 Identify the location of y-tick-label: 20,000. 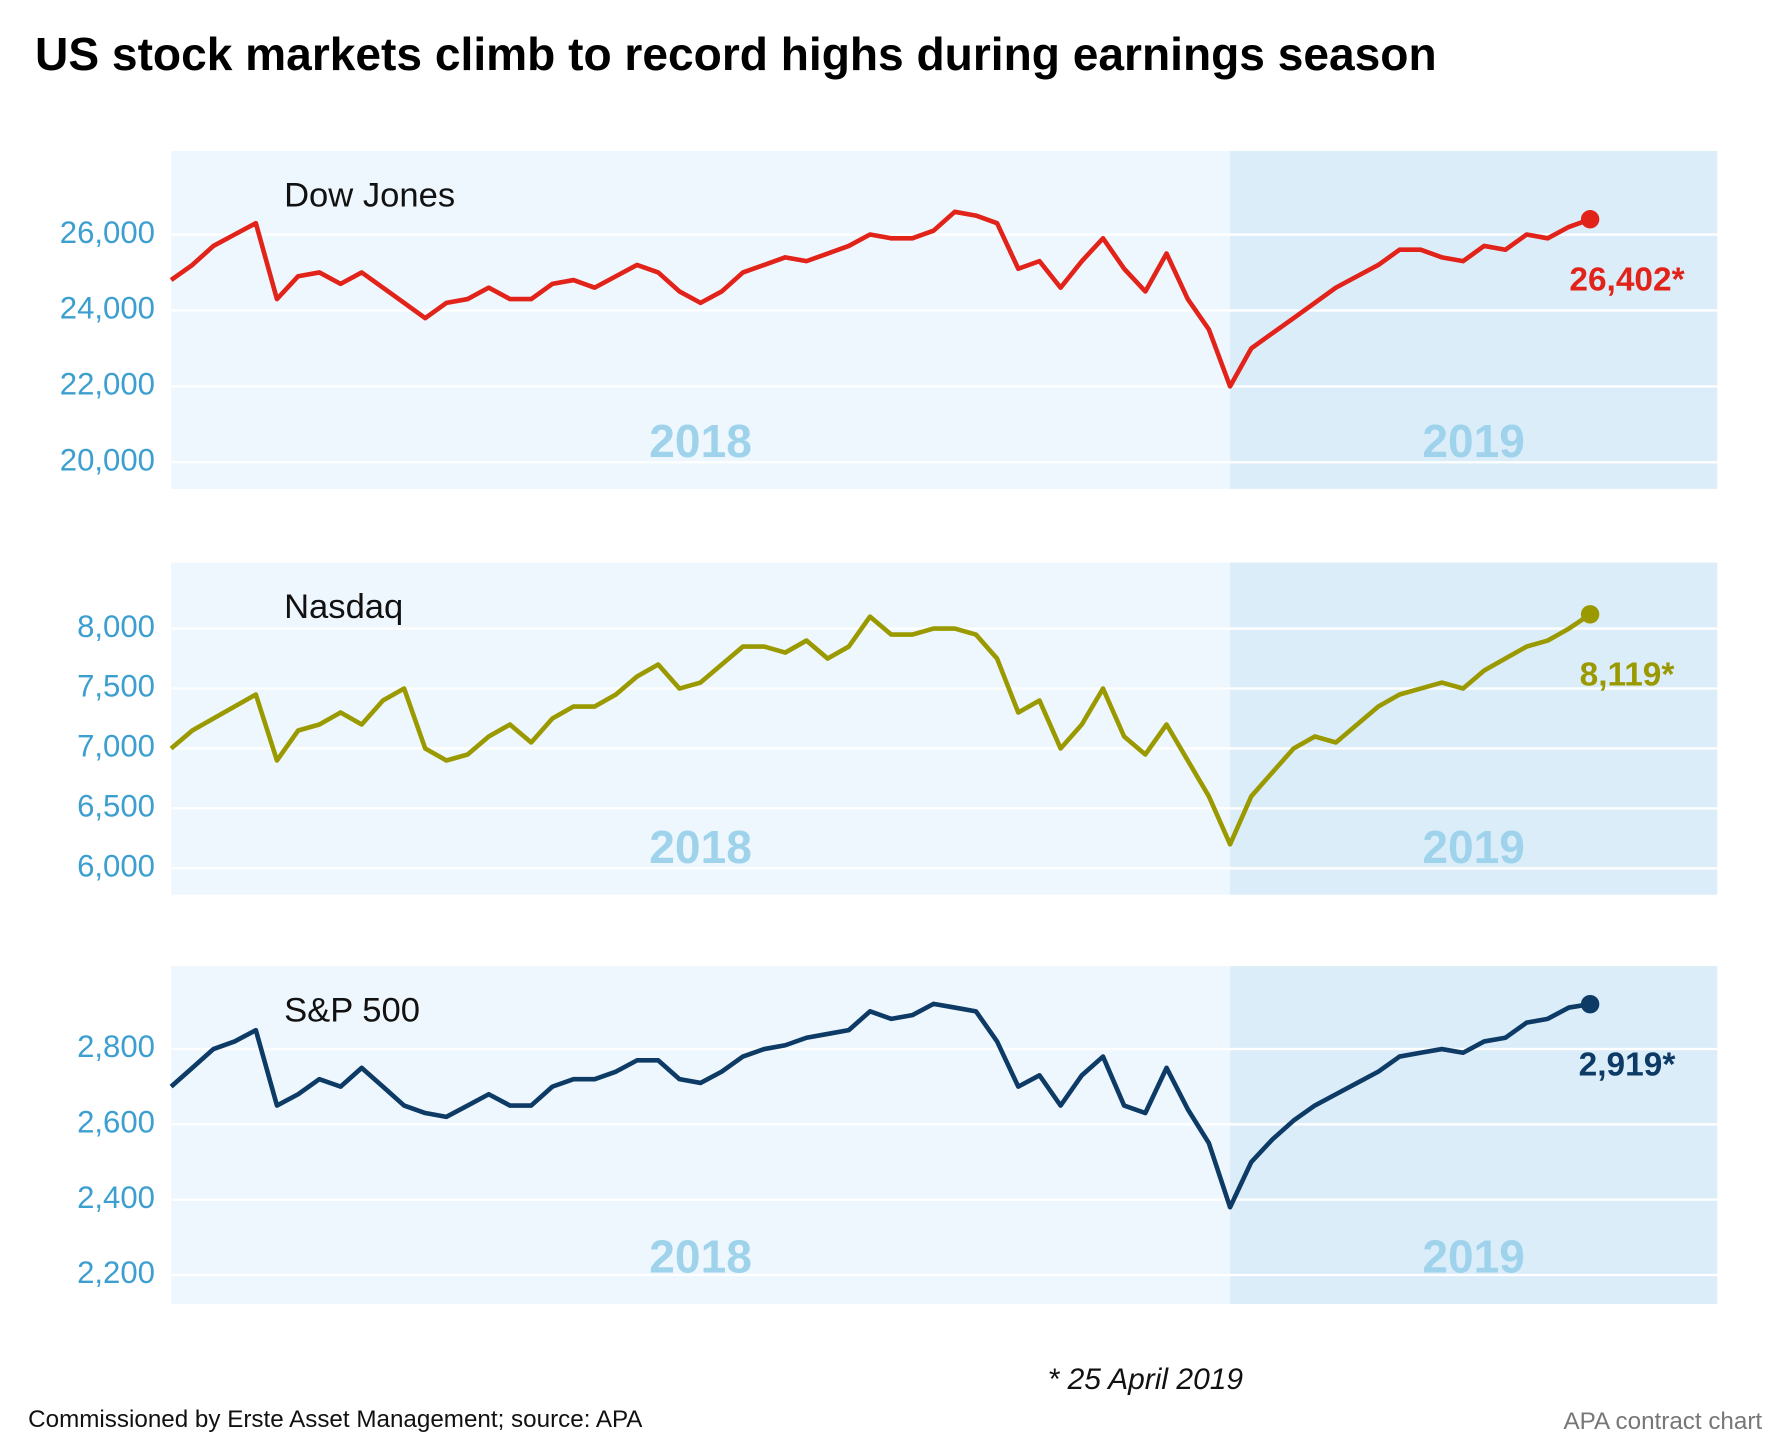
(107, 459).